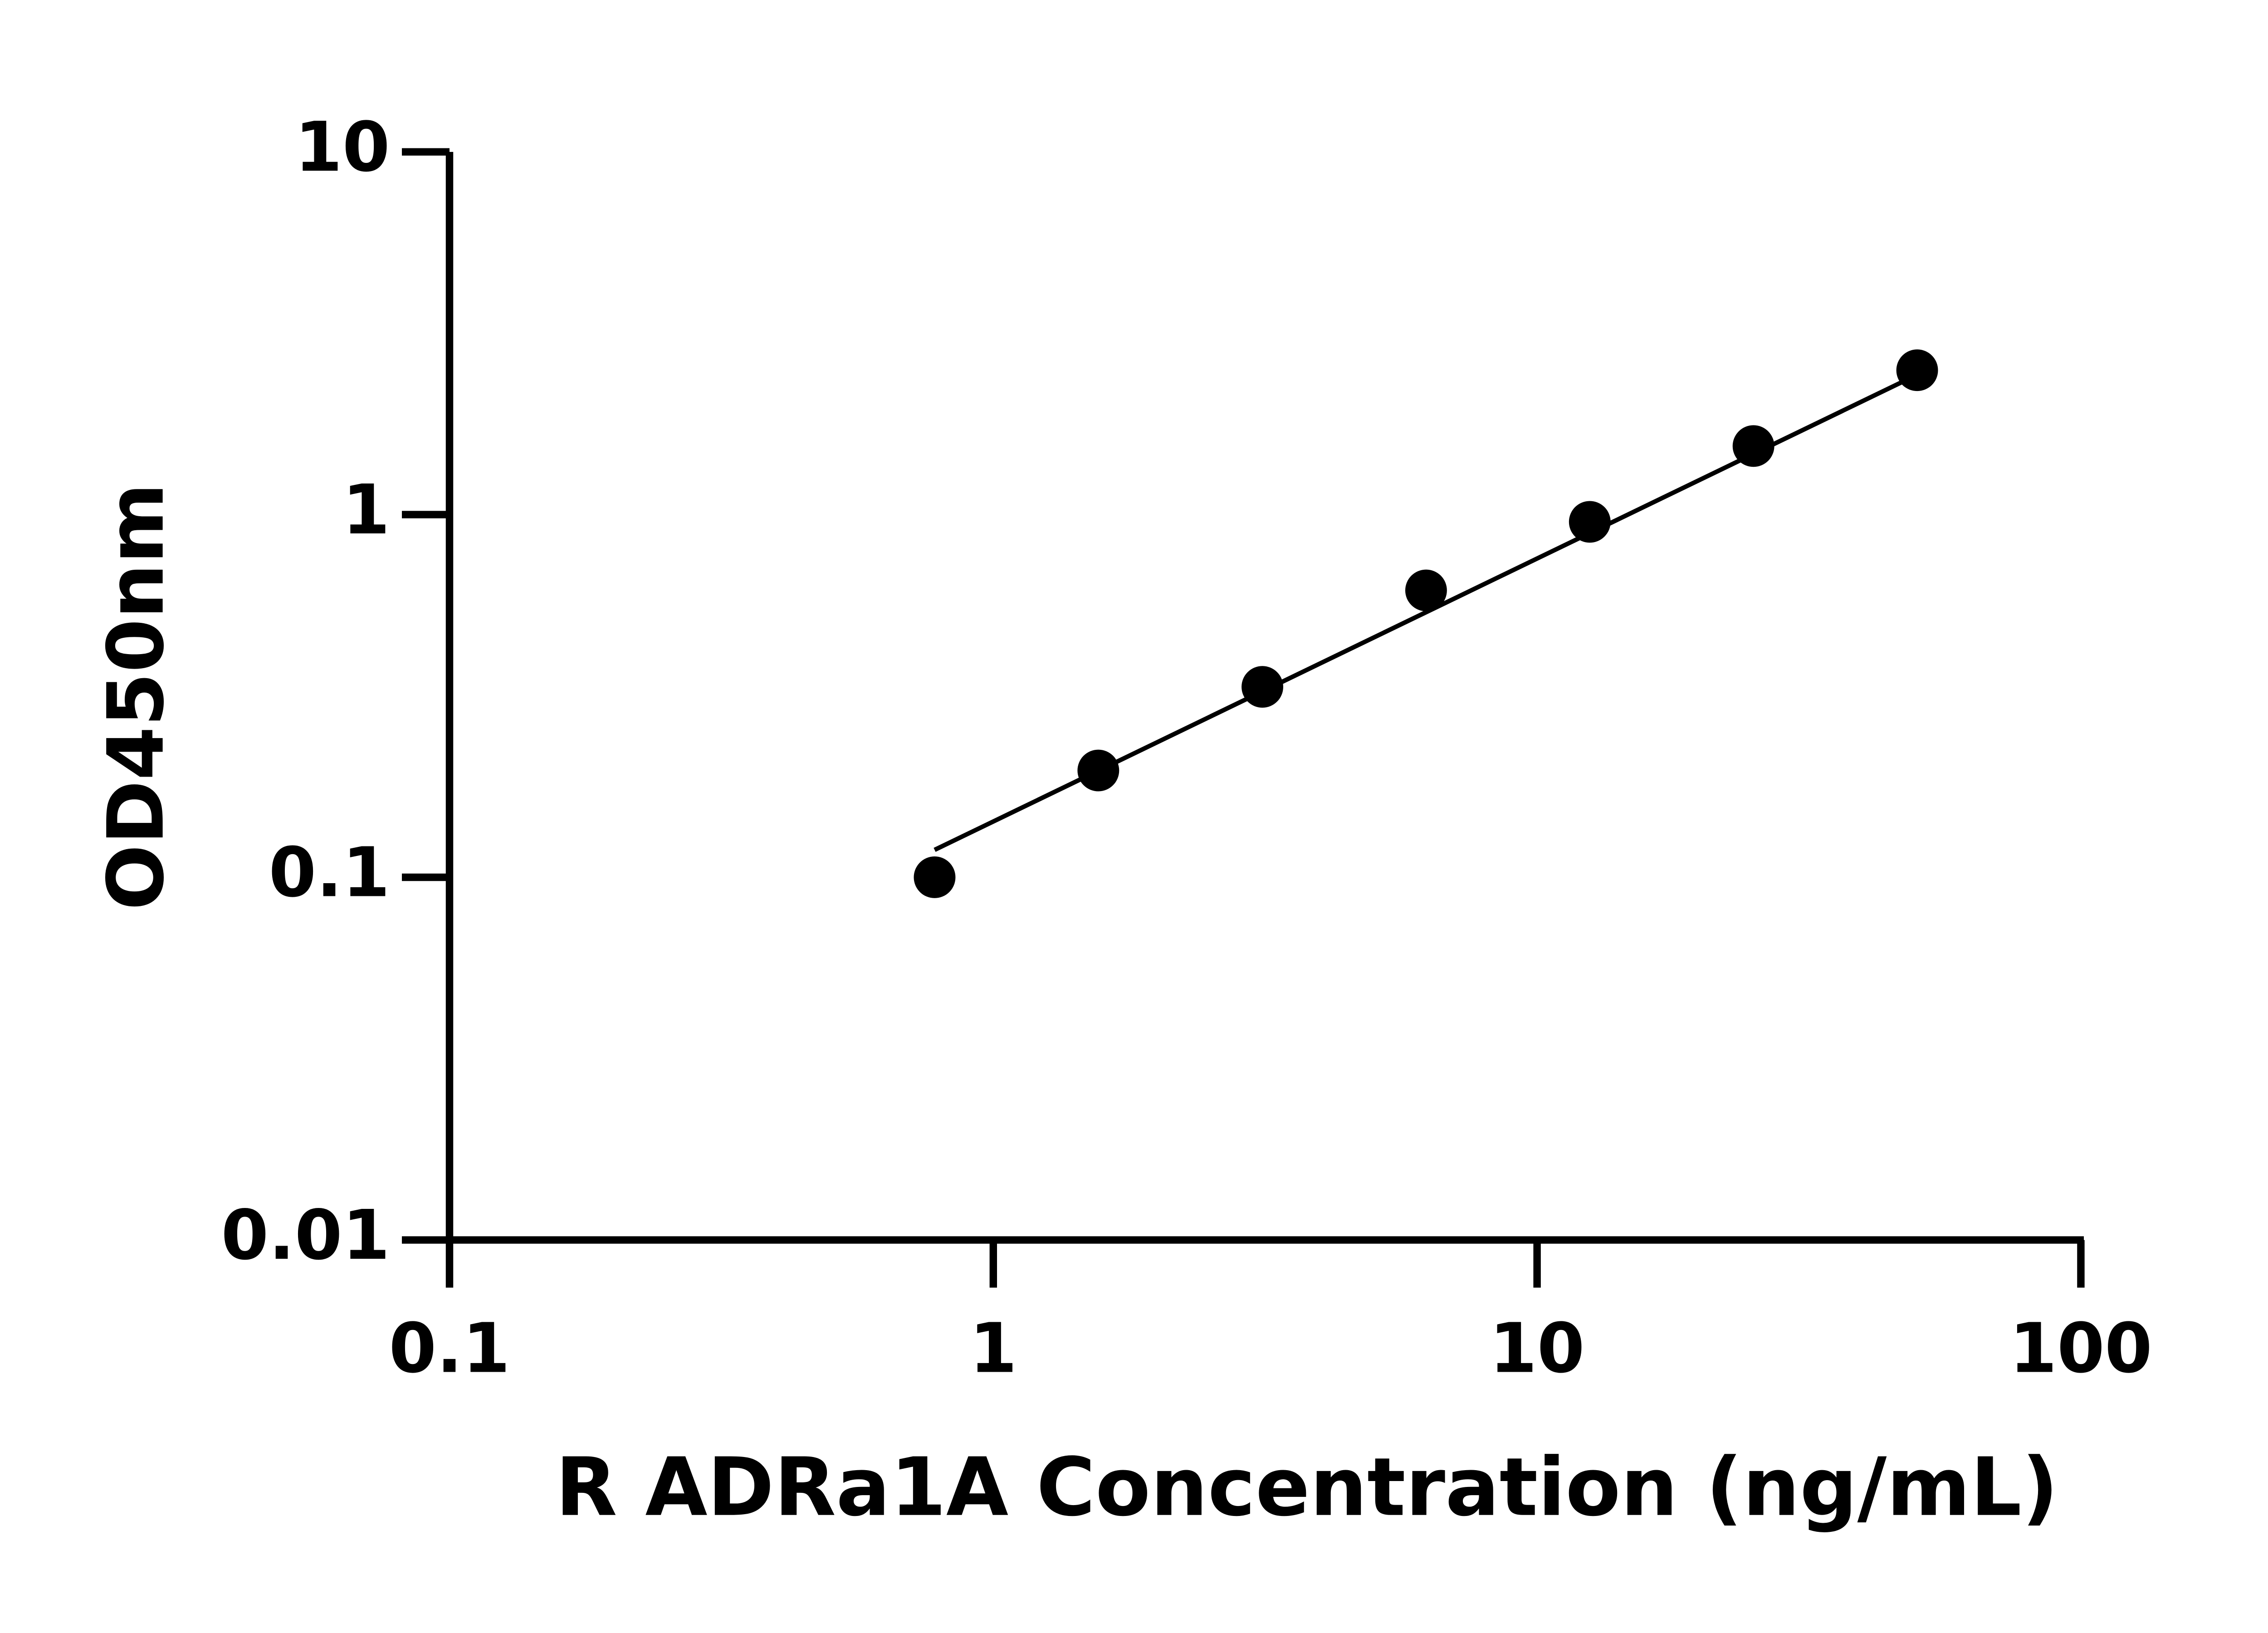  Describe the element at coordinates (305, 1235) in the screenshot. I see `y-tick-label: 0.01` at that location.